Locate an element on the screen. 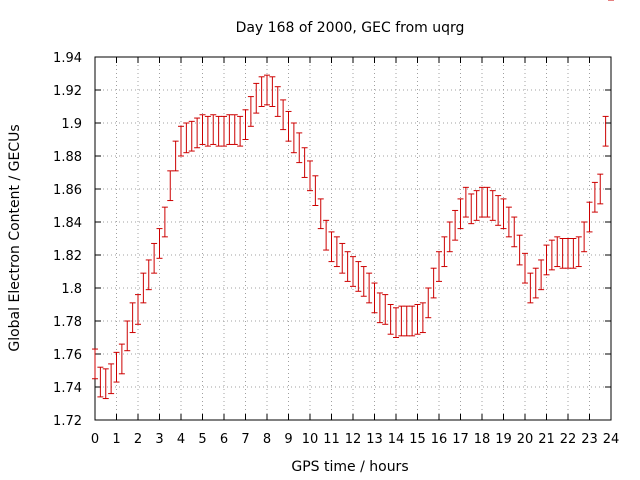 Image resolution: width=640 pixels, height=480 pixels. x-tick-label: 7 is located at coordinates (245, 439).